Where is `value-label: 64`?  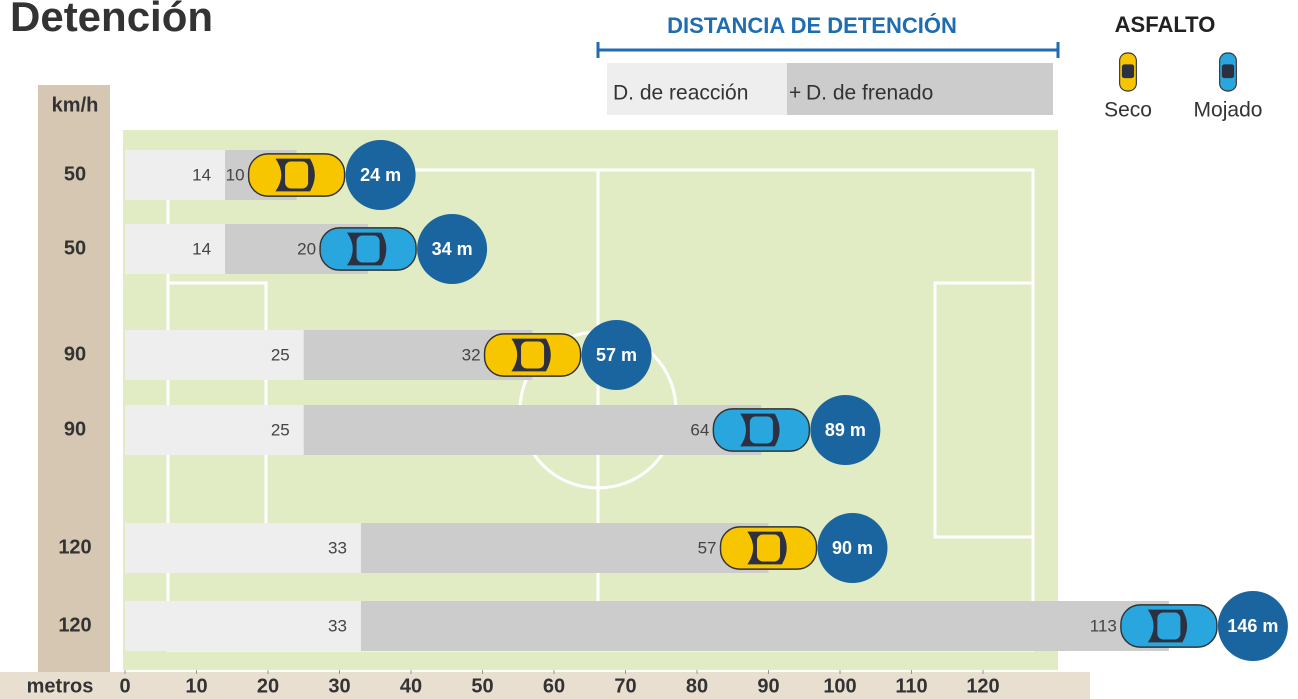 value-label: 64 is located at coordinates (699, 429).